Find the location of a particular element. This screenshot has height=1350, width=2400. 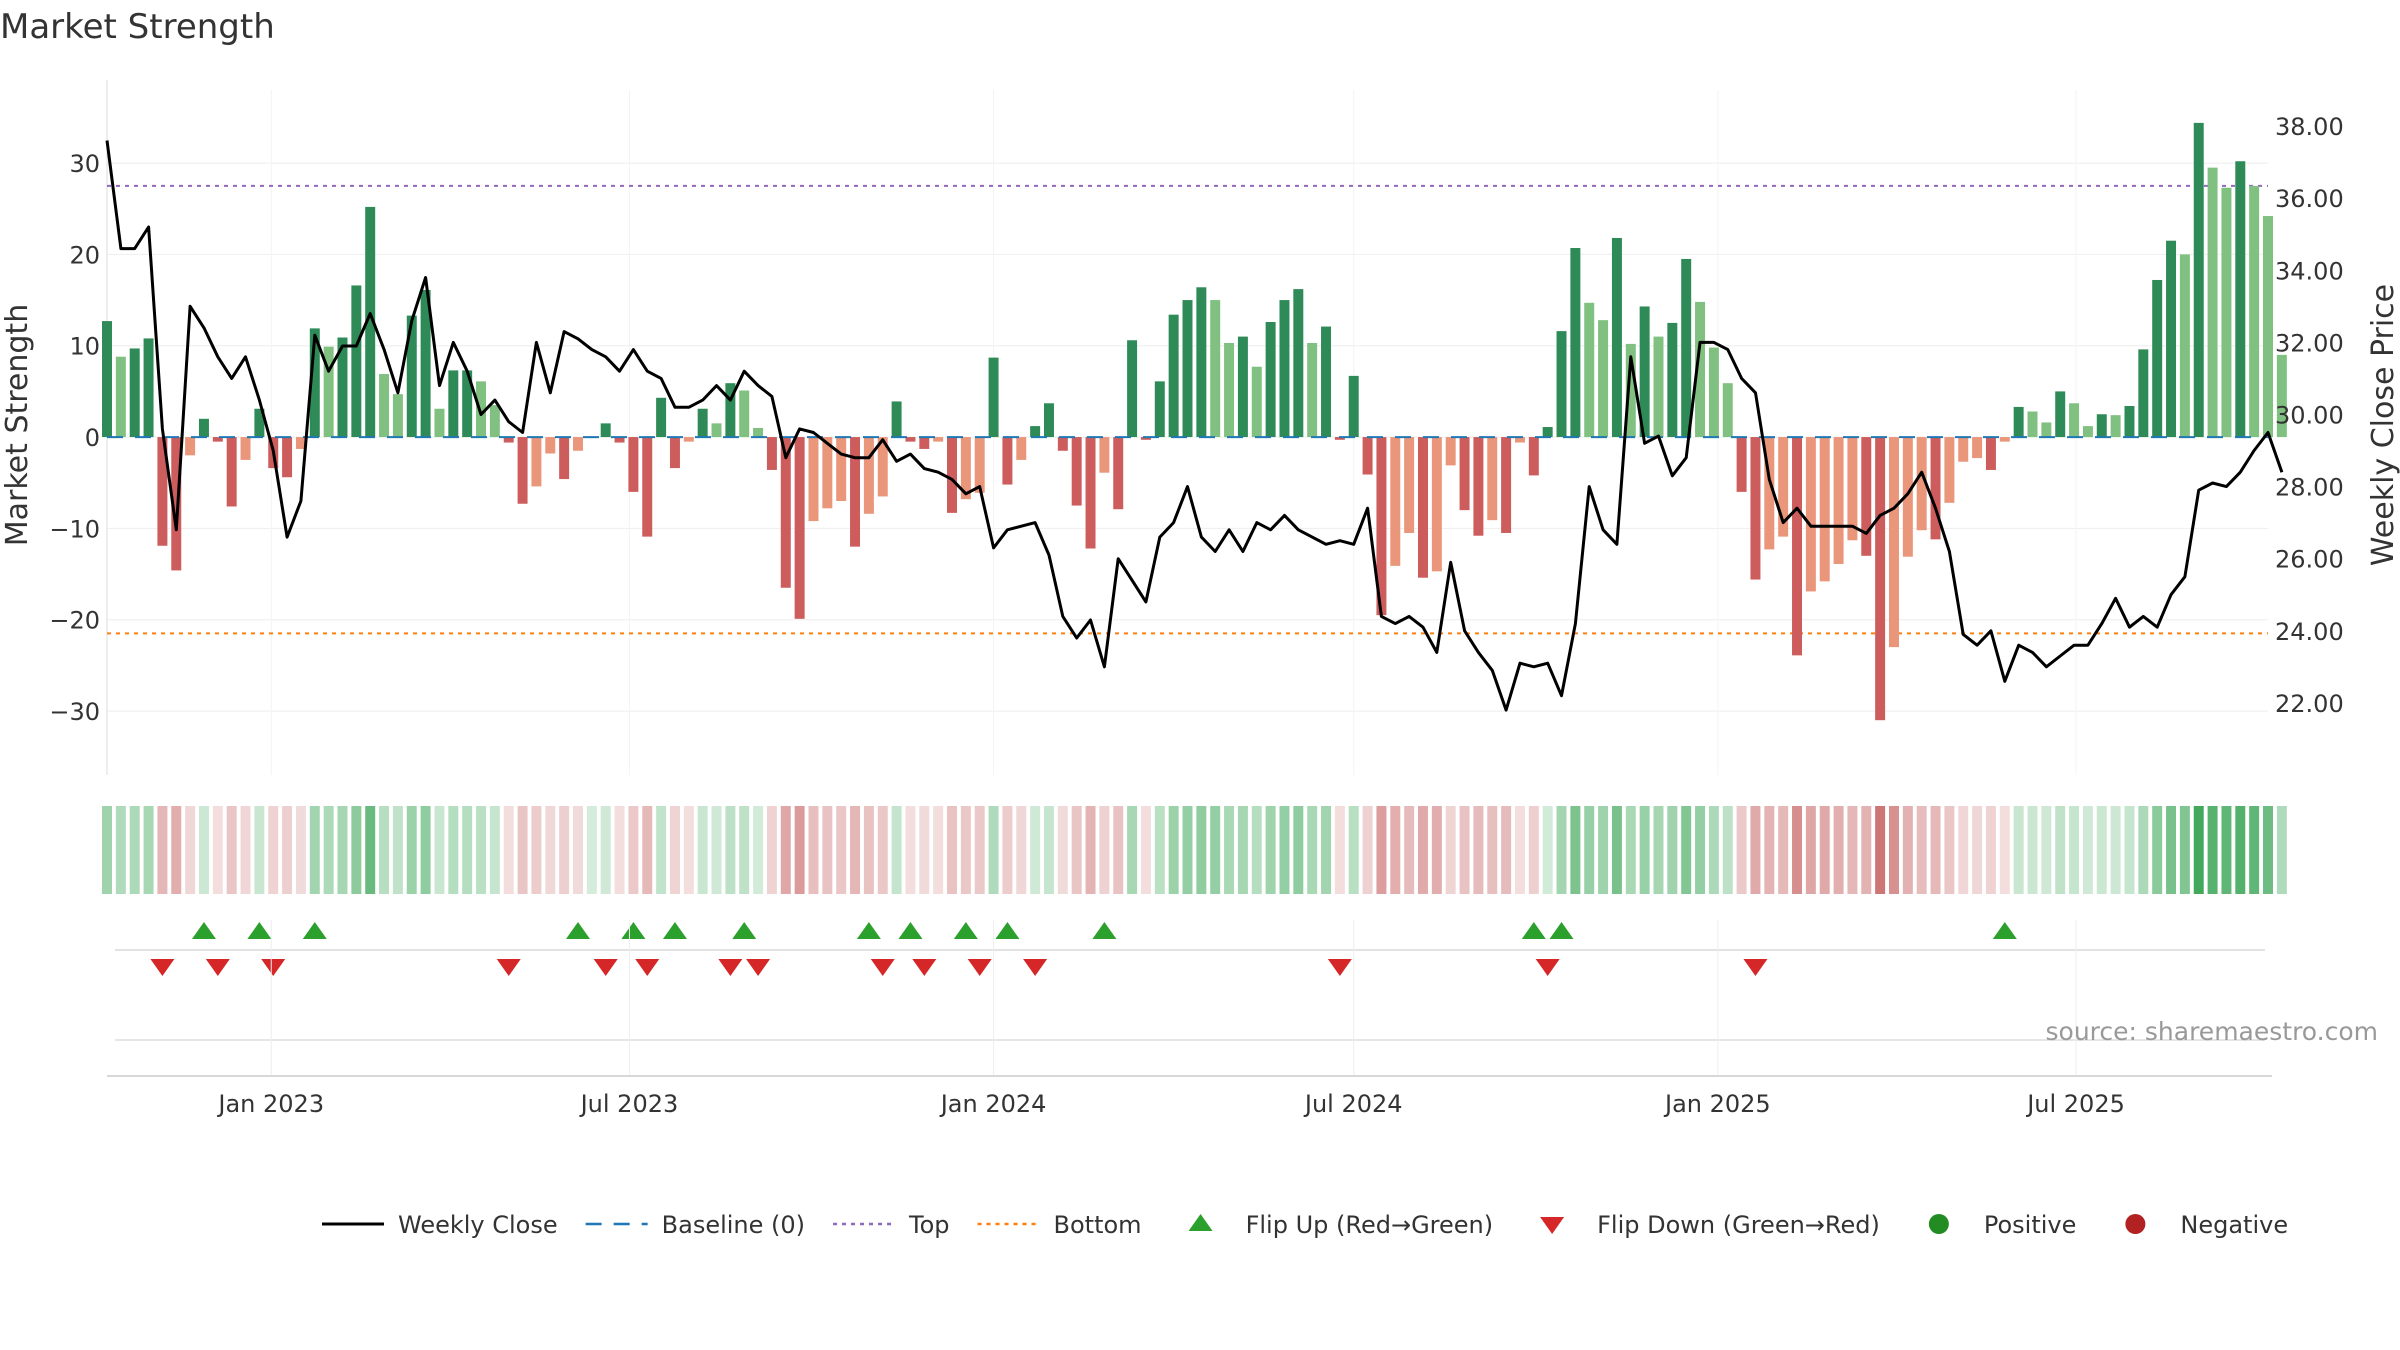

legend-swatch-flip-down is located at coordinates (1552, 1225).